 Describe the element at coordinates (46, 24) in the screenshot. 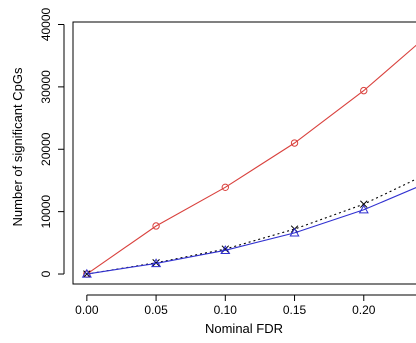

I see `y-tick-label: 40000` at that location.